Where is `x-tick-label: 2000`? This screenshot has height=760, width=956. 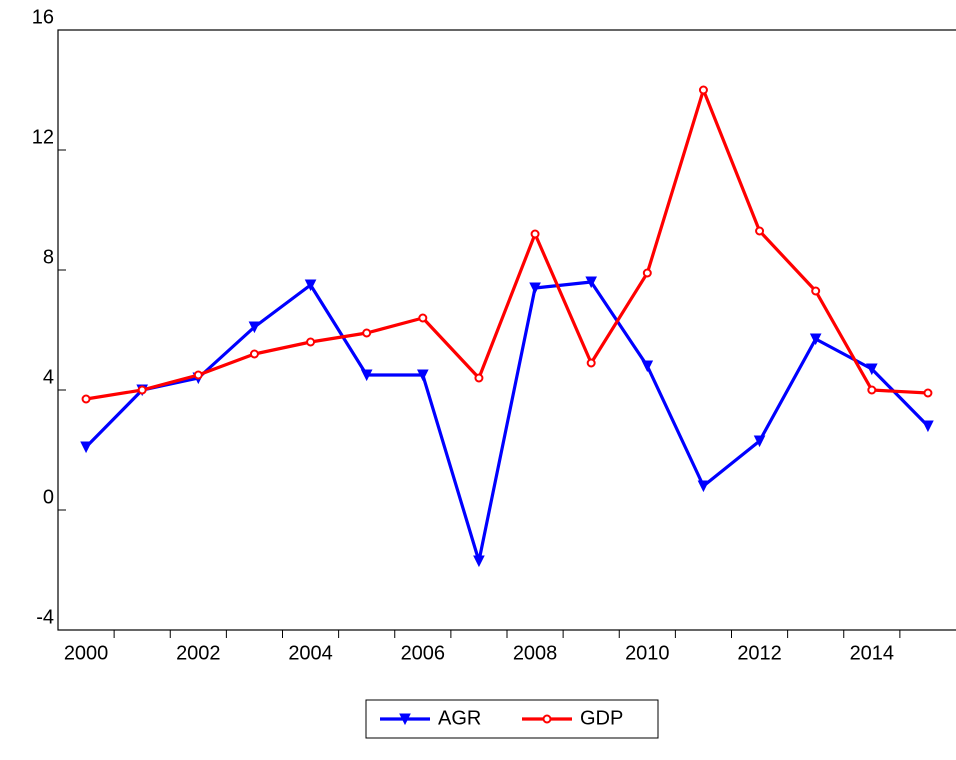
x-tick-label: 2000 is located at coordinates (86, 653).